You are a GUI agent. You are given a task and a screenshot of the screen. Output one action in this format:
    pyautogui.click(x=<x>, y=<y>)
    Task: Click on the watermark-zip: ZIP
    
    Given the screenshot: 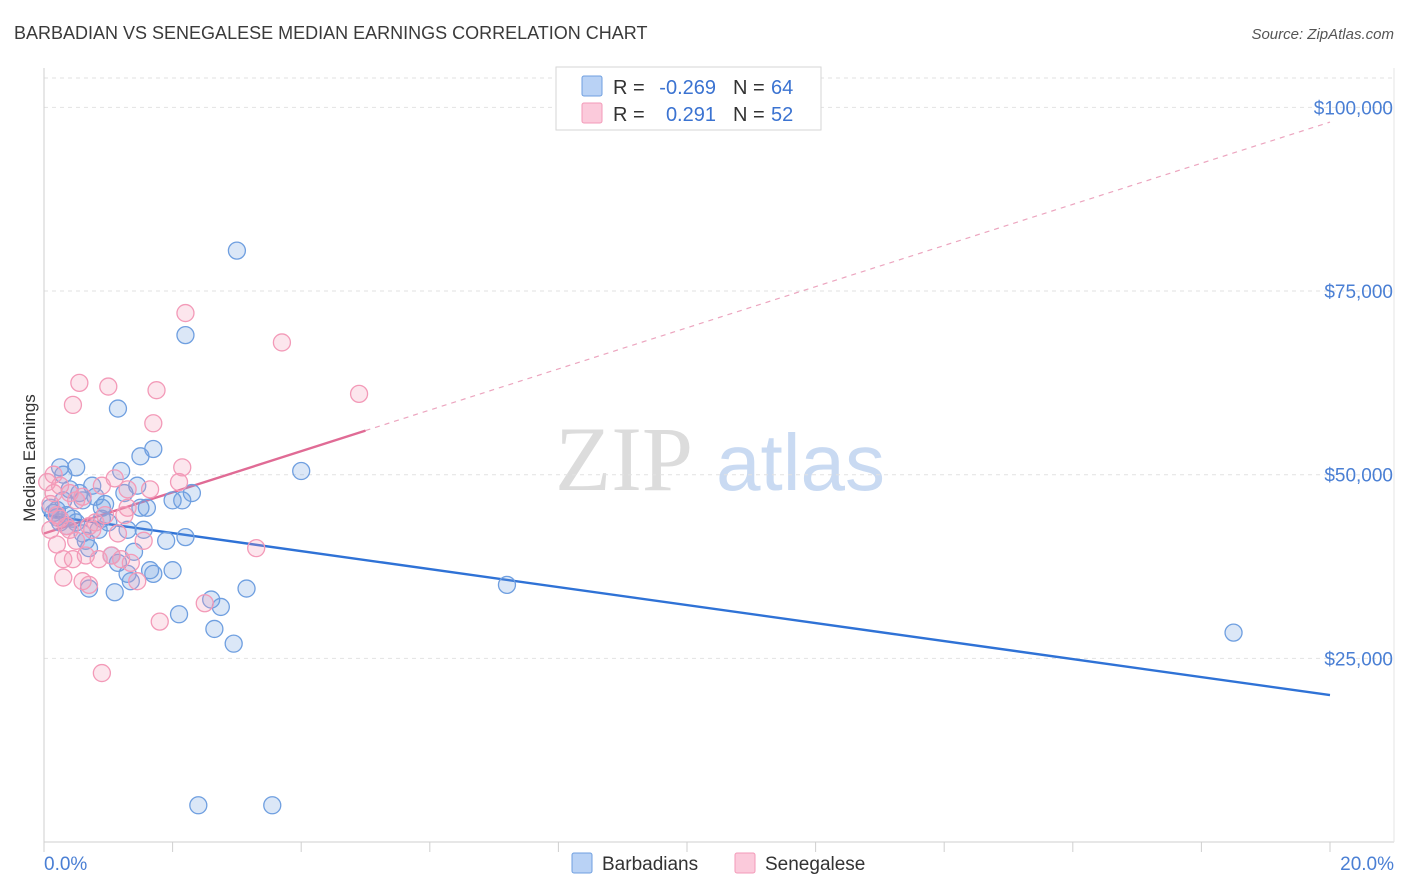 What is the action you would take?
    pyautogui.click(x=624, y=459)
    